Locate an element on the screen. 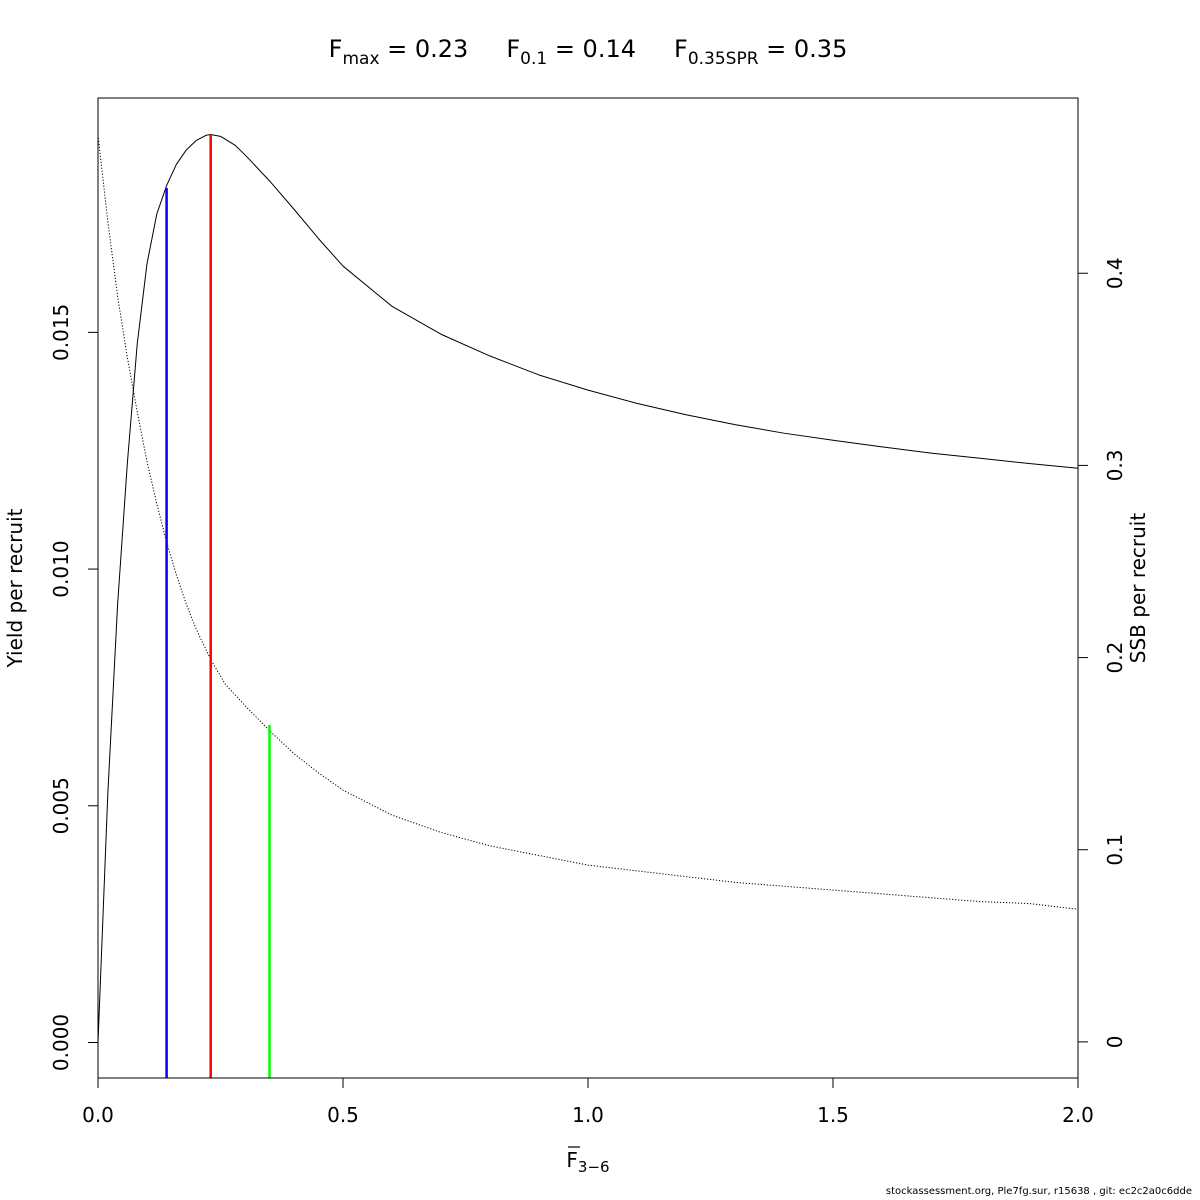 The height and width of the screenshot is (1200, 1200). chart-title: Fmax = 0.23 F0.1 = 0.14 F0.35SPR = 0.35 is located at coordinates (588, 52).